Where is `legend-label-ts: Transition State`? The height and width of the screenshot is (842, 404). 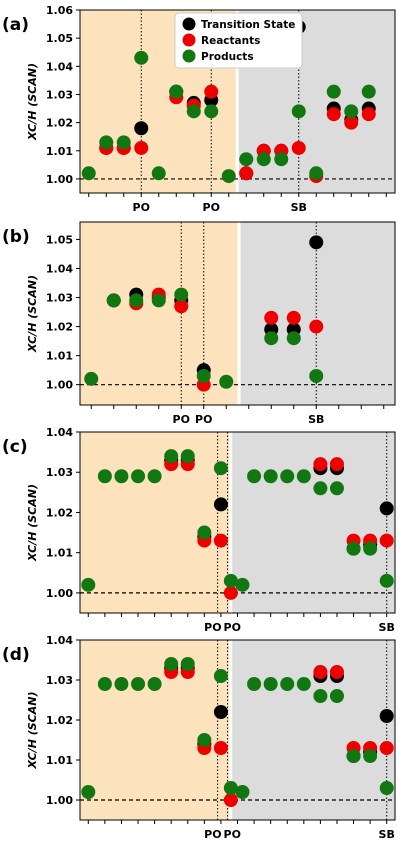
legend-label-ts: Transition State is located at coordinates (248, 25).